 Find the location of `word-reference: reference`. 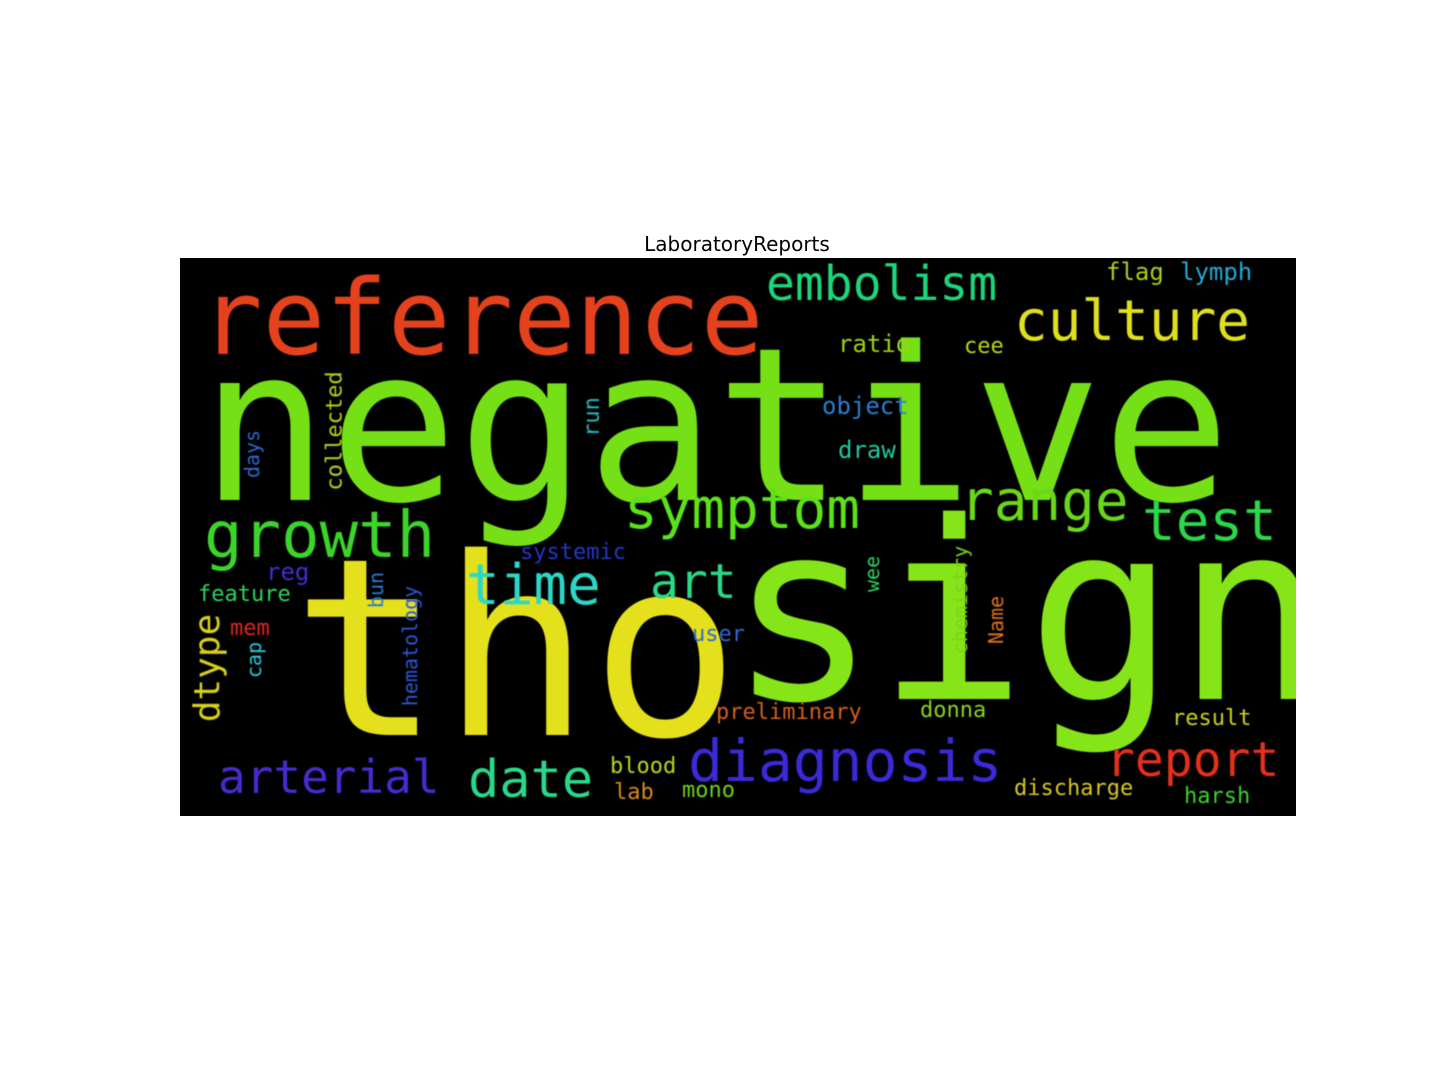

word-reference: reference is located at coordinates (482, 318).